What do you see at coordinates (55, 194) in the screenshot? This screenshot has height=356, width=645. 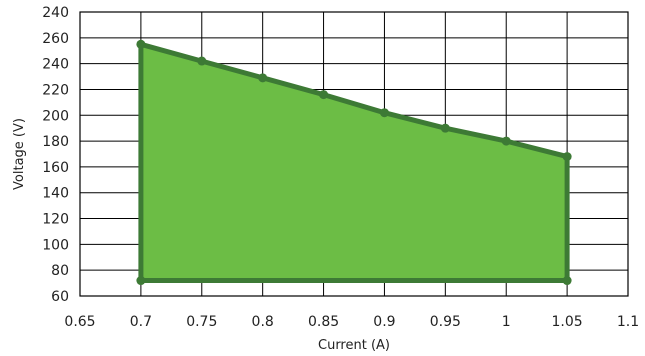 I see `y-tick-label: 140` at bounding box center [55, 194].